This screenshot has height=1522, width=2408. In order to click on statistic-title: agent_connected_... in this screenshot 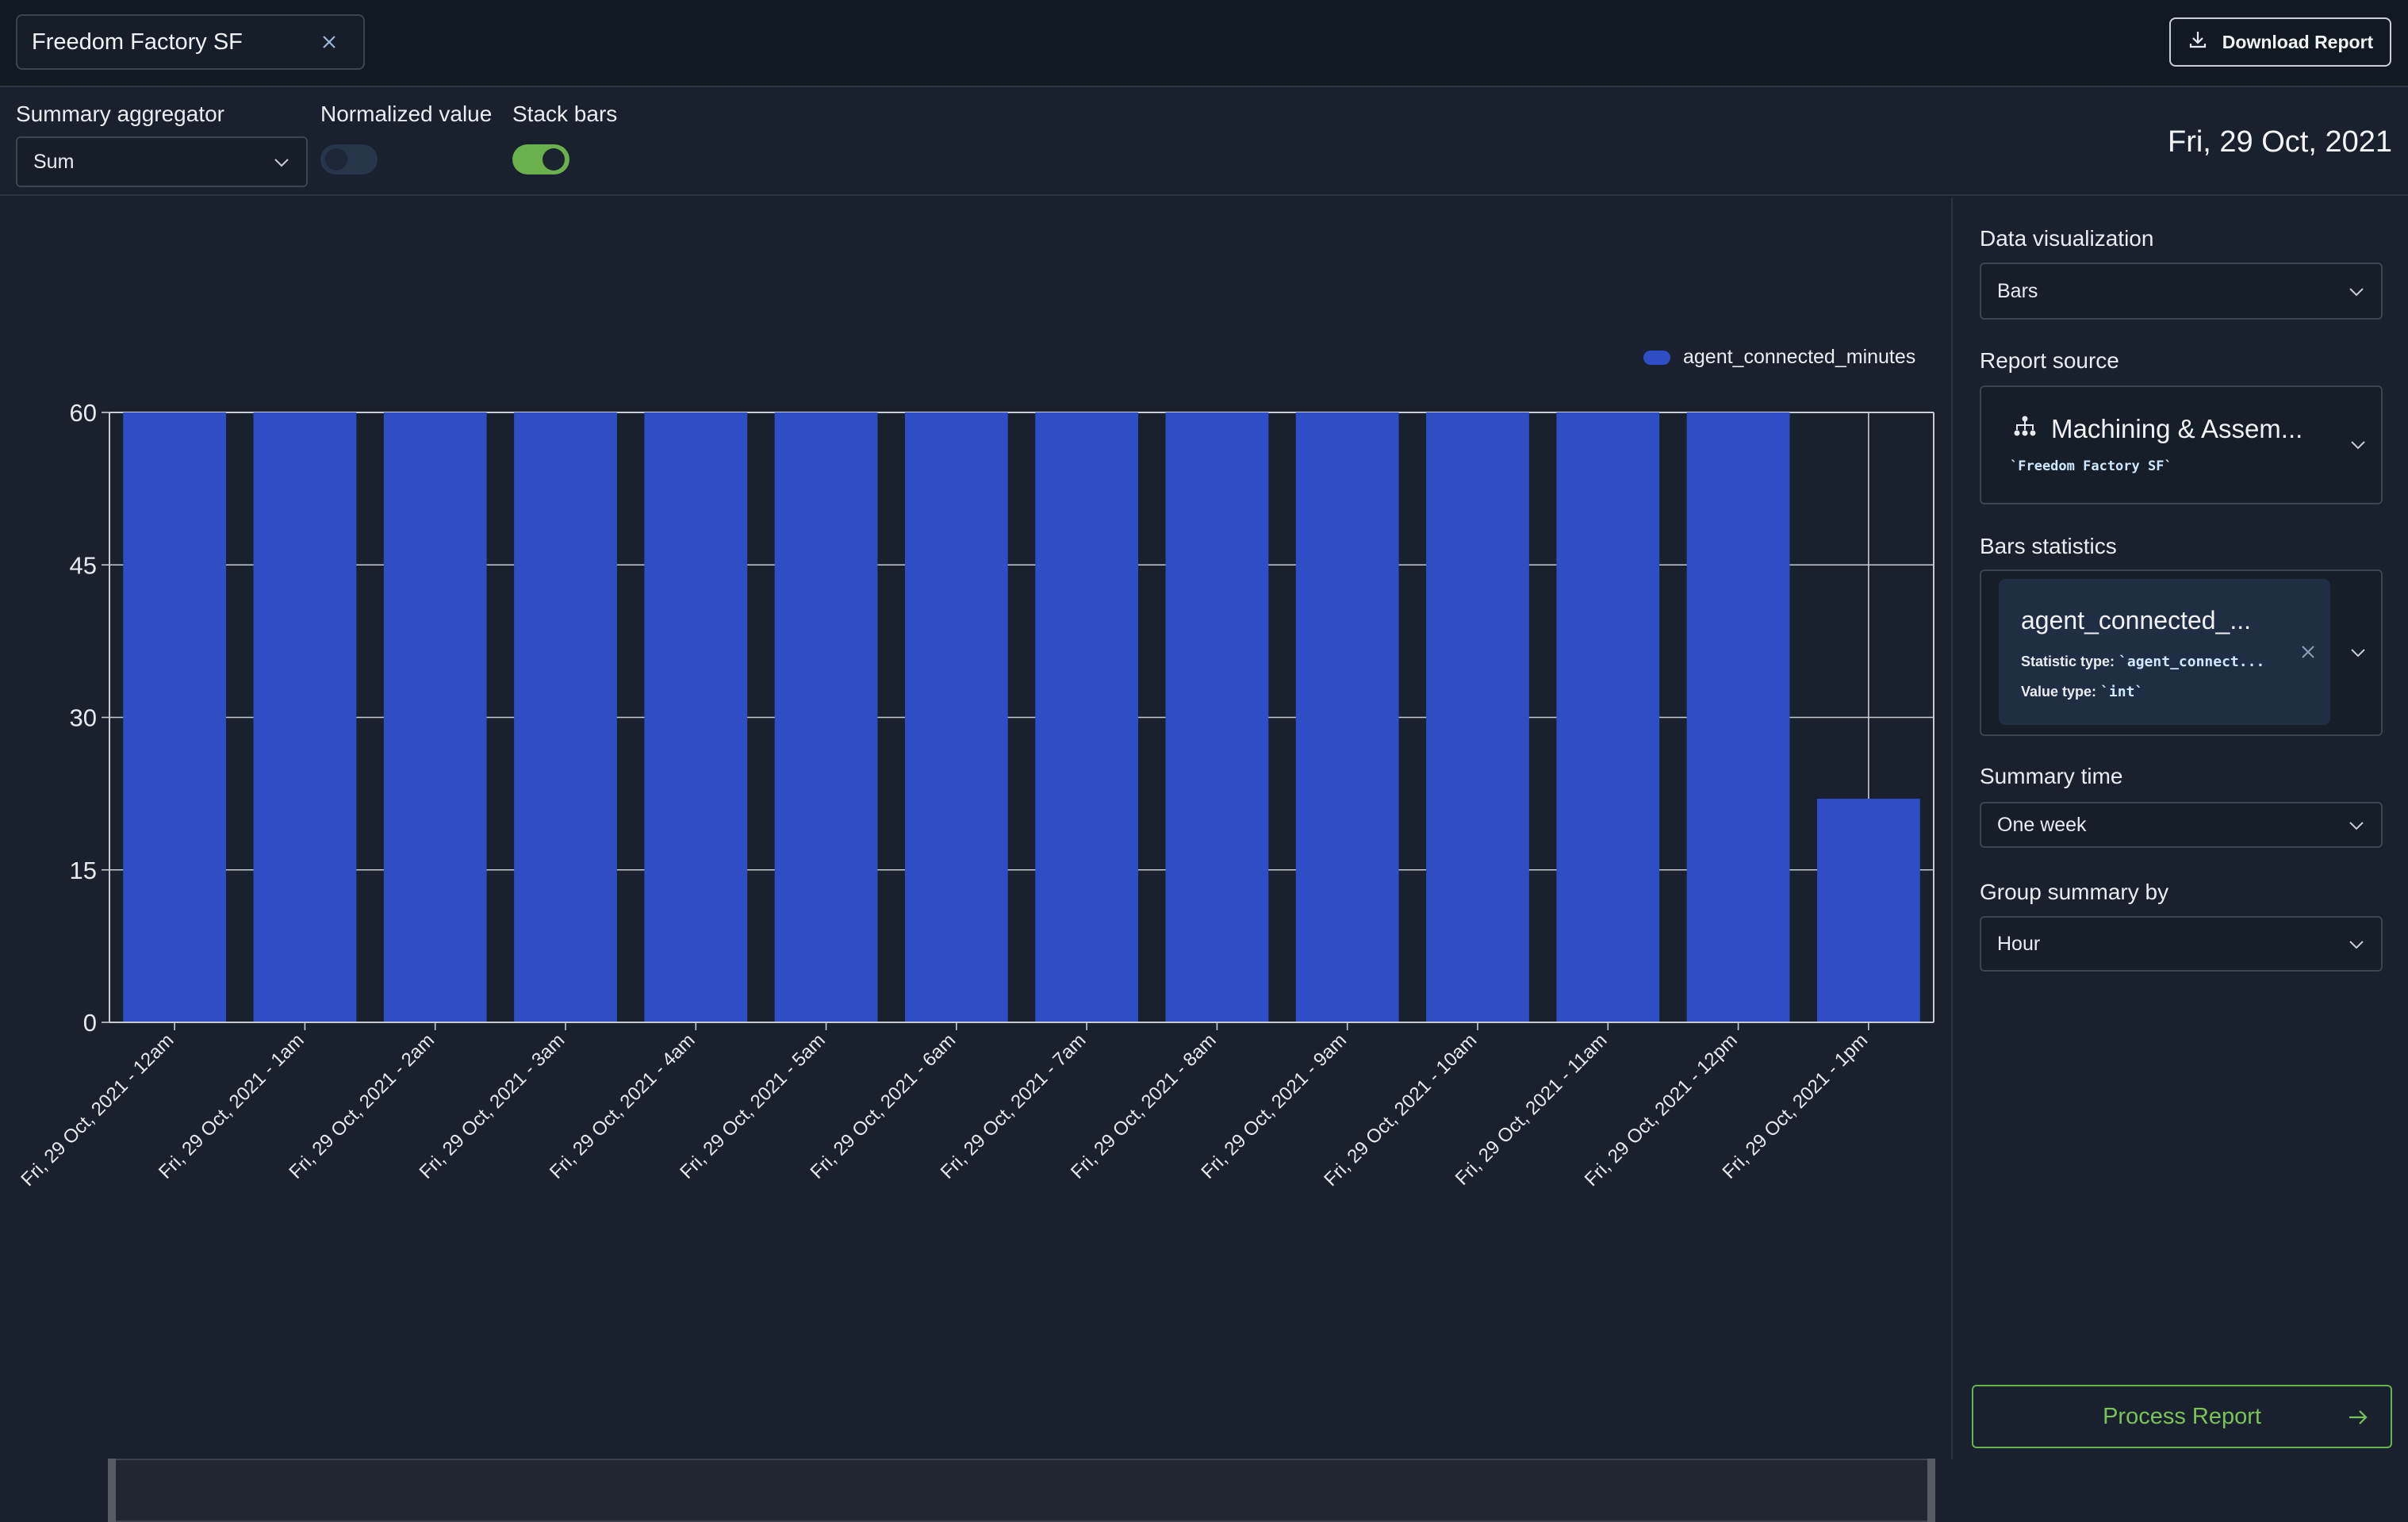, I will do `click(2136, 620)`.